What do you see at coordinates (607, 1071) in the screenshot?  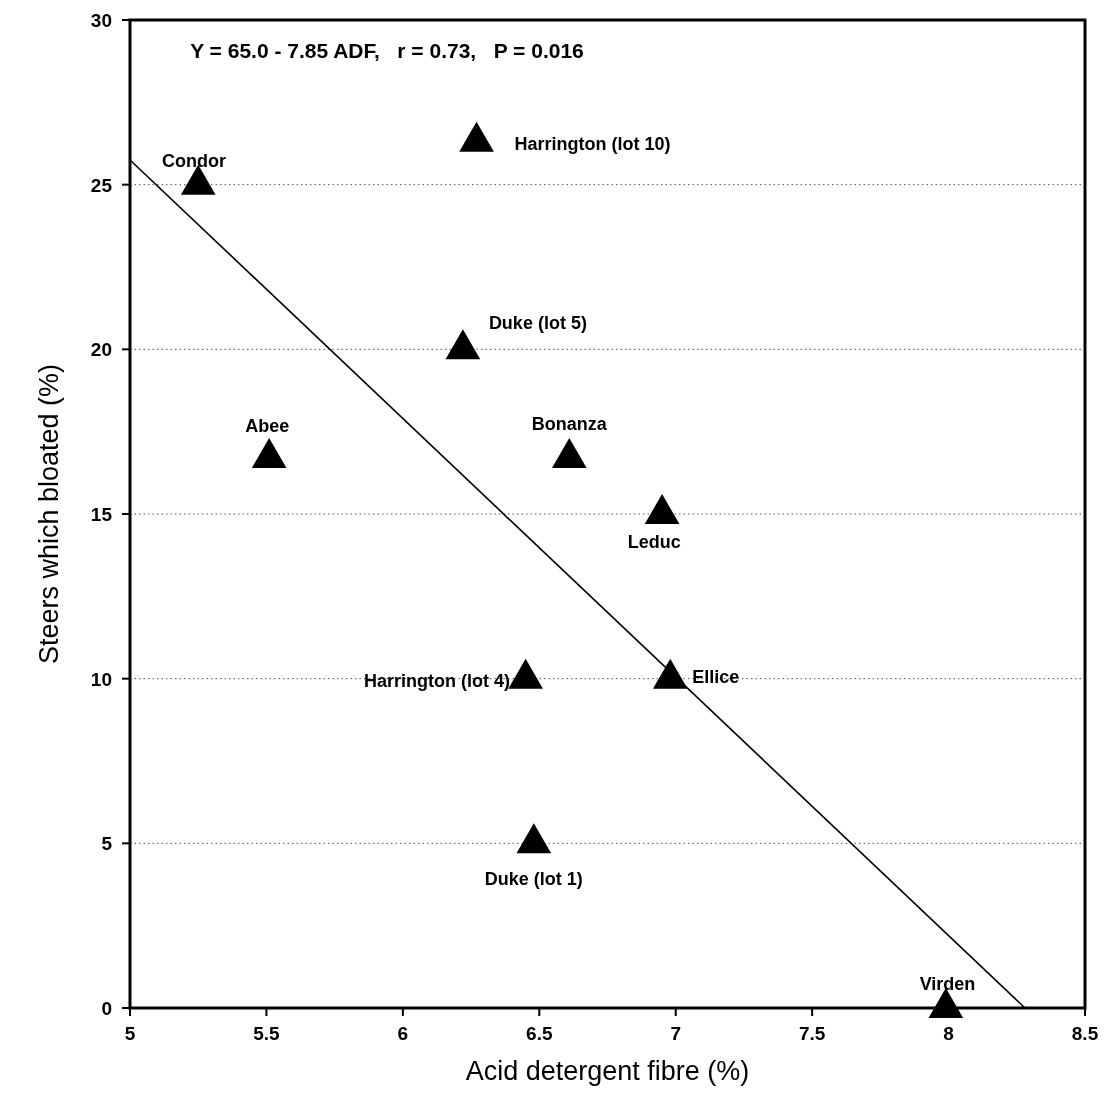 I see `x-axis-title: Acid detergent fibre (%)` at bounding box center [607, 1071].